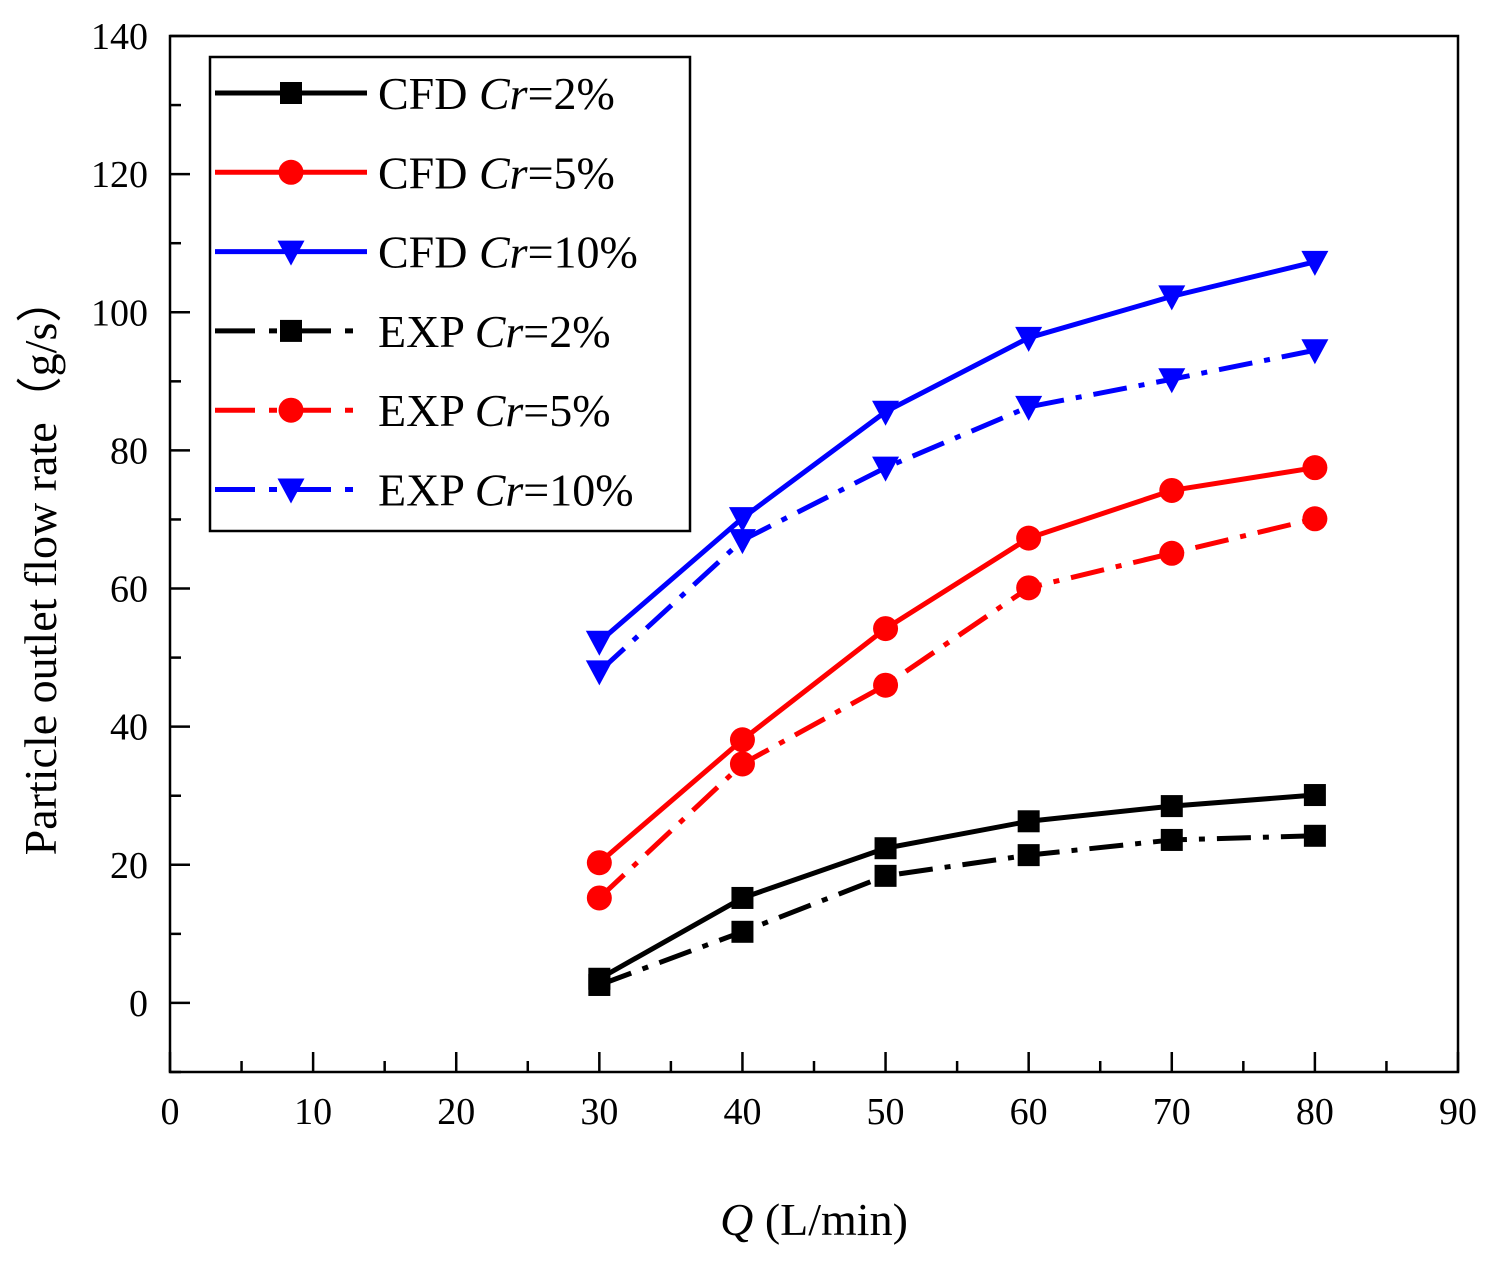 This screenshot has width=1495, height=1267. Describe the element at coordinates (496, 93) in the screenshot. I see `legend-label: CFD Cr=2%` at that location.